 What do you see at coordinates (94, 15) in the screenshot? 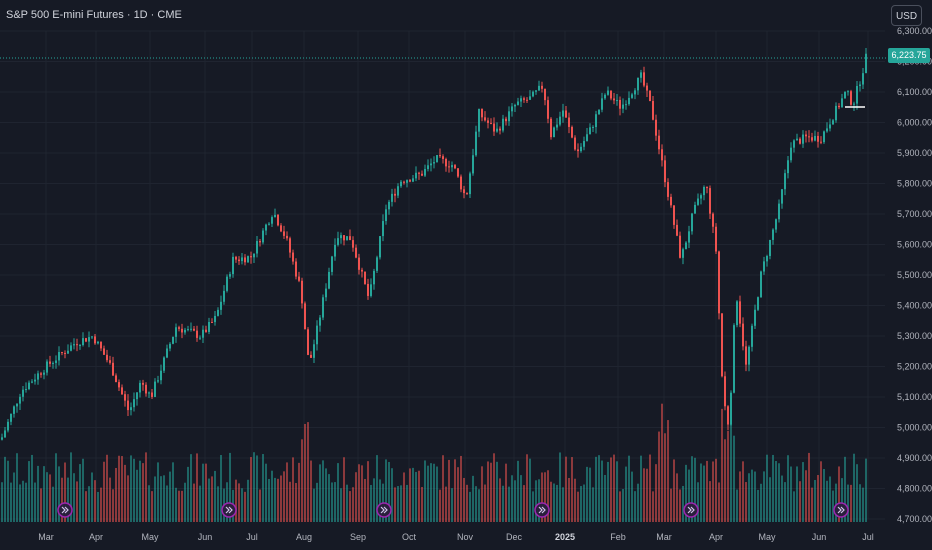
I see `symbol-title: S&P 500 E-mini Futures · 1D · CME` at bounding box center [94, 15].